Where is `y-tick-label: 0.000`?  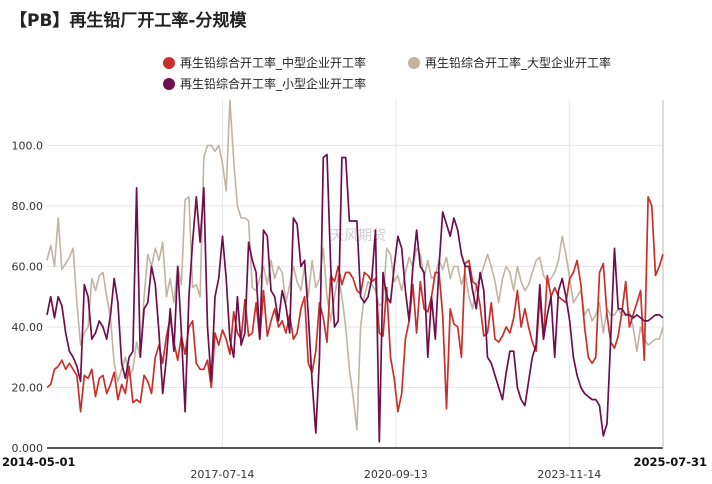
y-tick-label: 0.000 is located at coordinates (28, 448).